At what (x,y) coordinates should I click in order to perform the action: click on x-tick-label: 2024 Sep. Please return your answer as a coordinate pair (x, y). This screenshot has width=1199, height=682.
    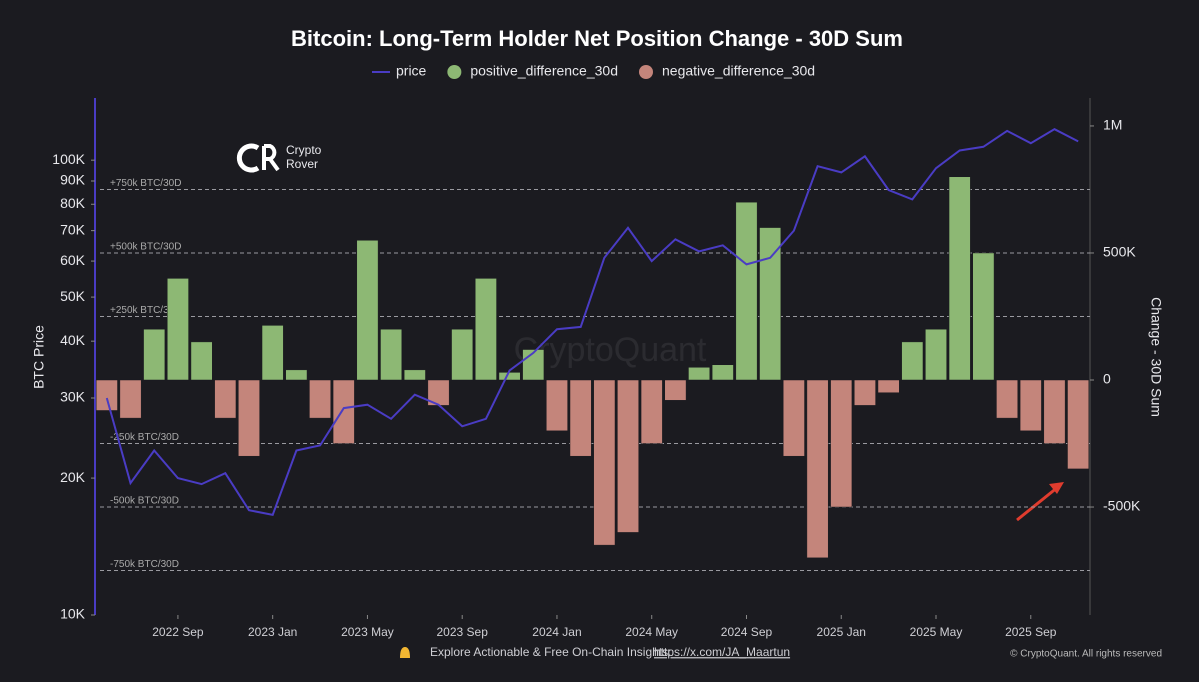
    Looking at the image, I should click on (747, 632).